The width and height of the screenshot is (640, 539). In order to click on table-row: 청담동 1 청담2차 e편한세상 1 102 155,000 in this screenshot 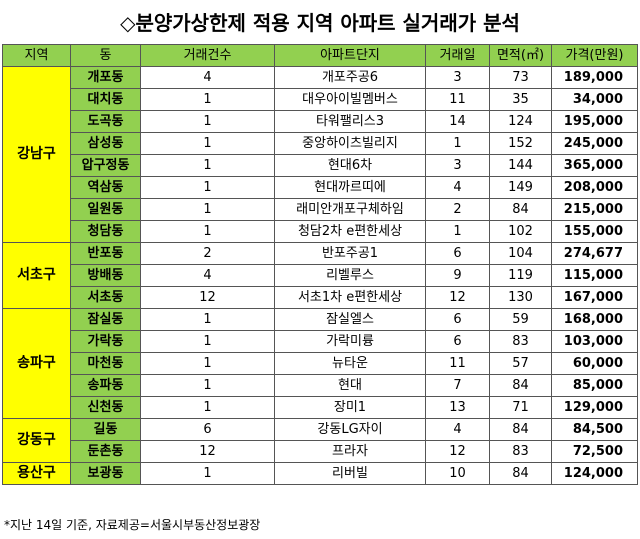, I will do `click(320, 231)`.